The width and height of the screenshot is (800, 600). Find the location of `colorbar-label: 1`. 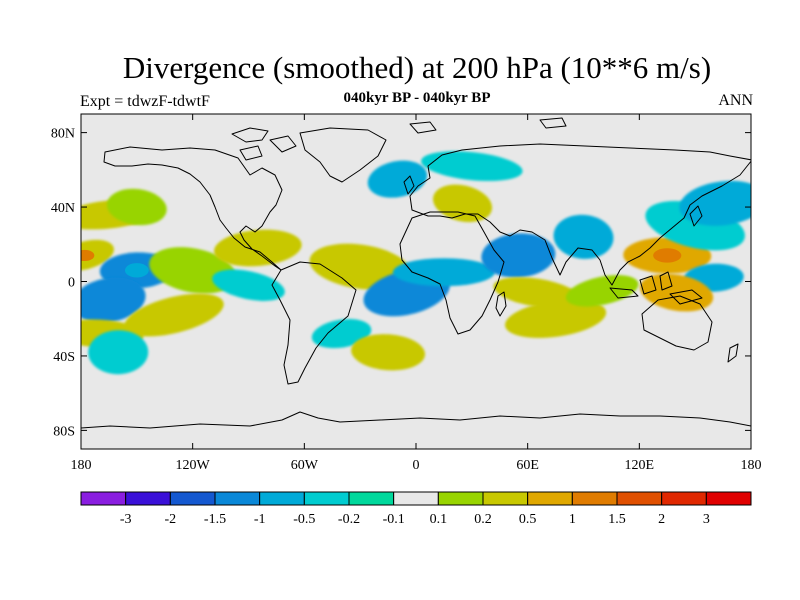

colorbar-label: 1 is located at coordinates (572, 519).